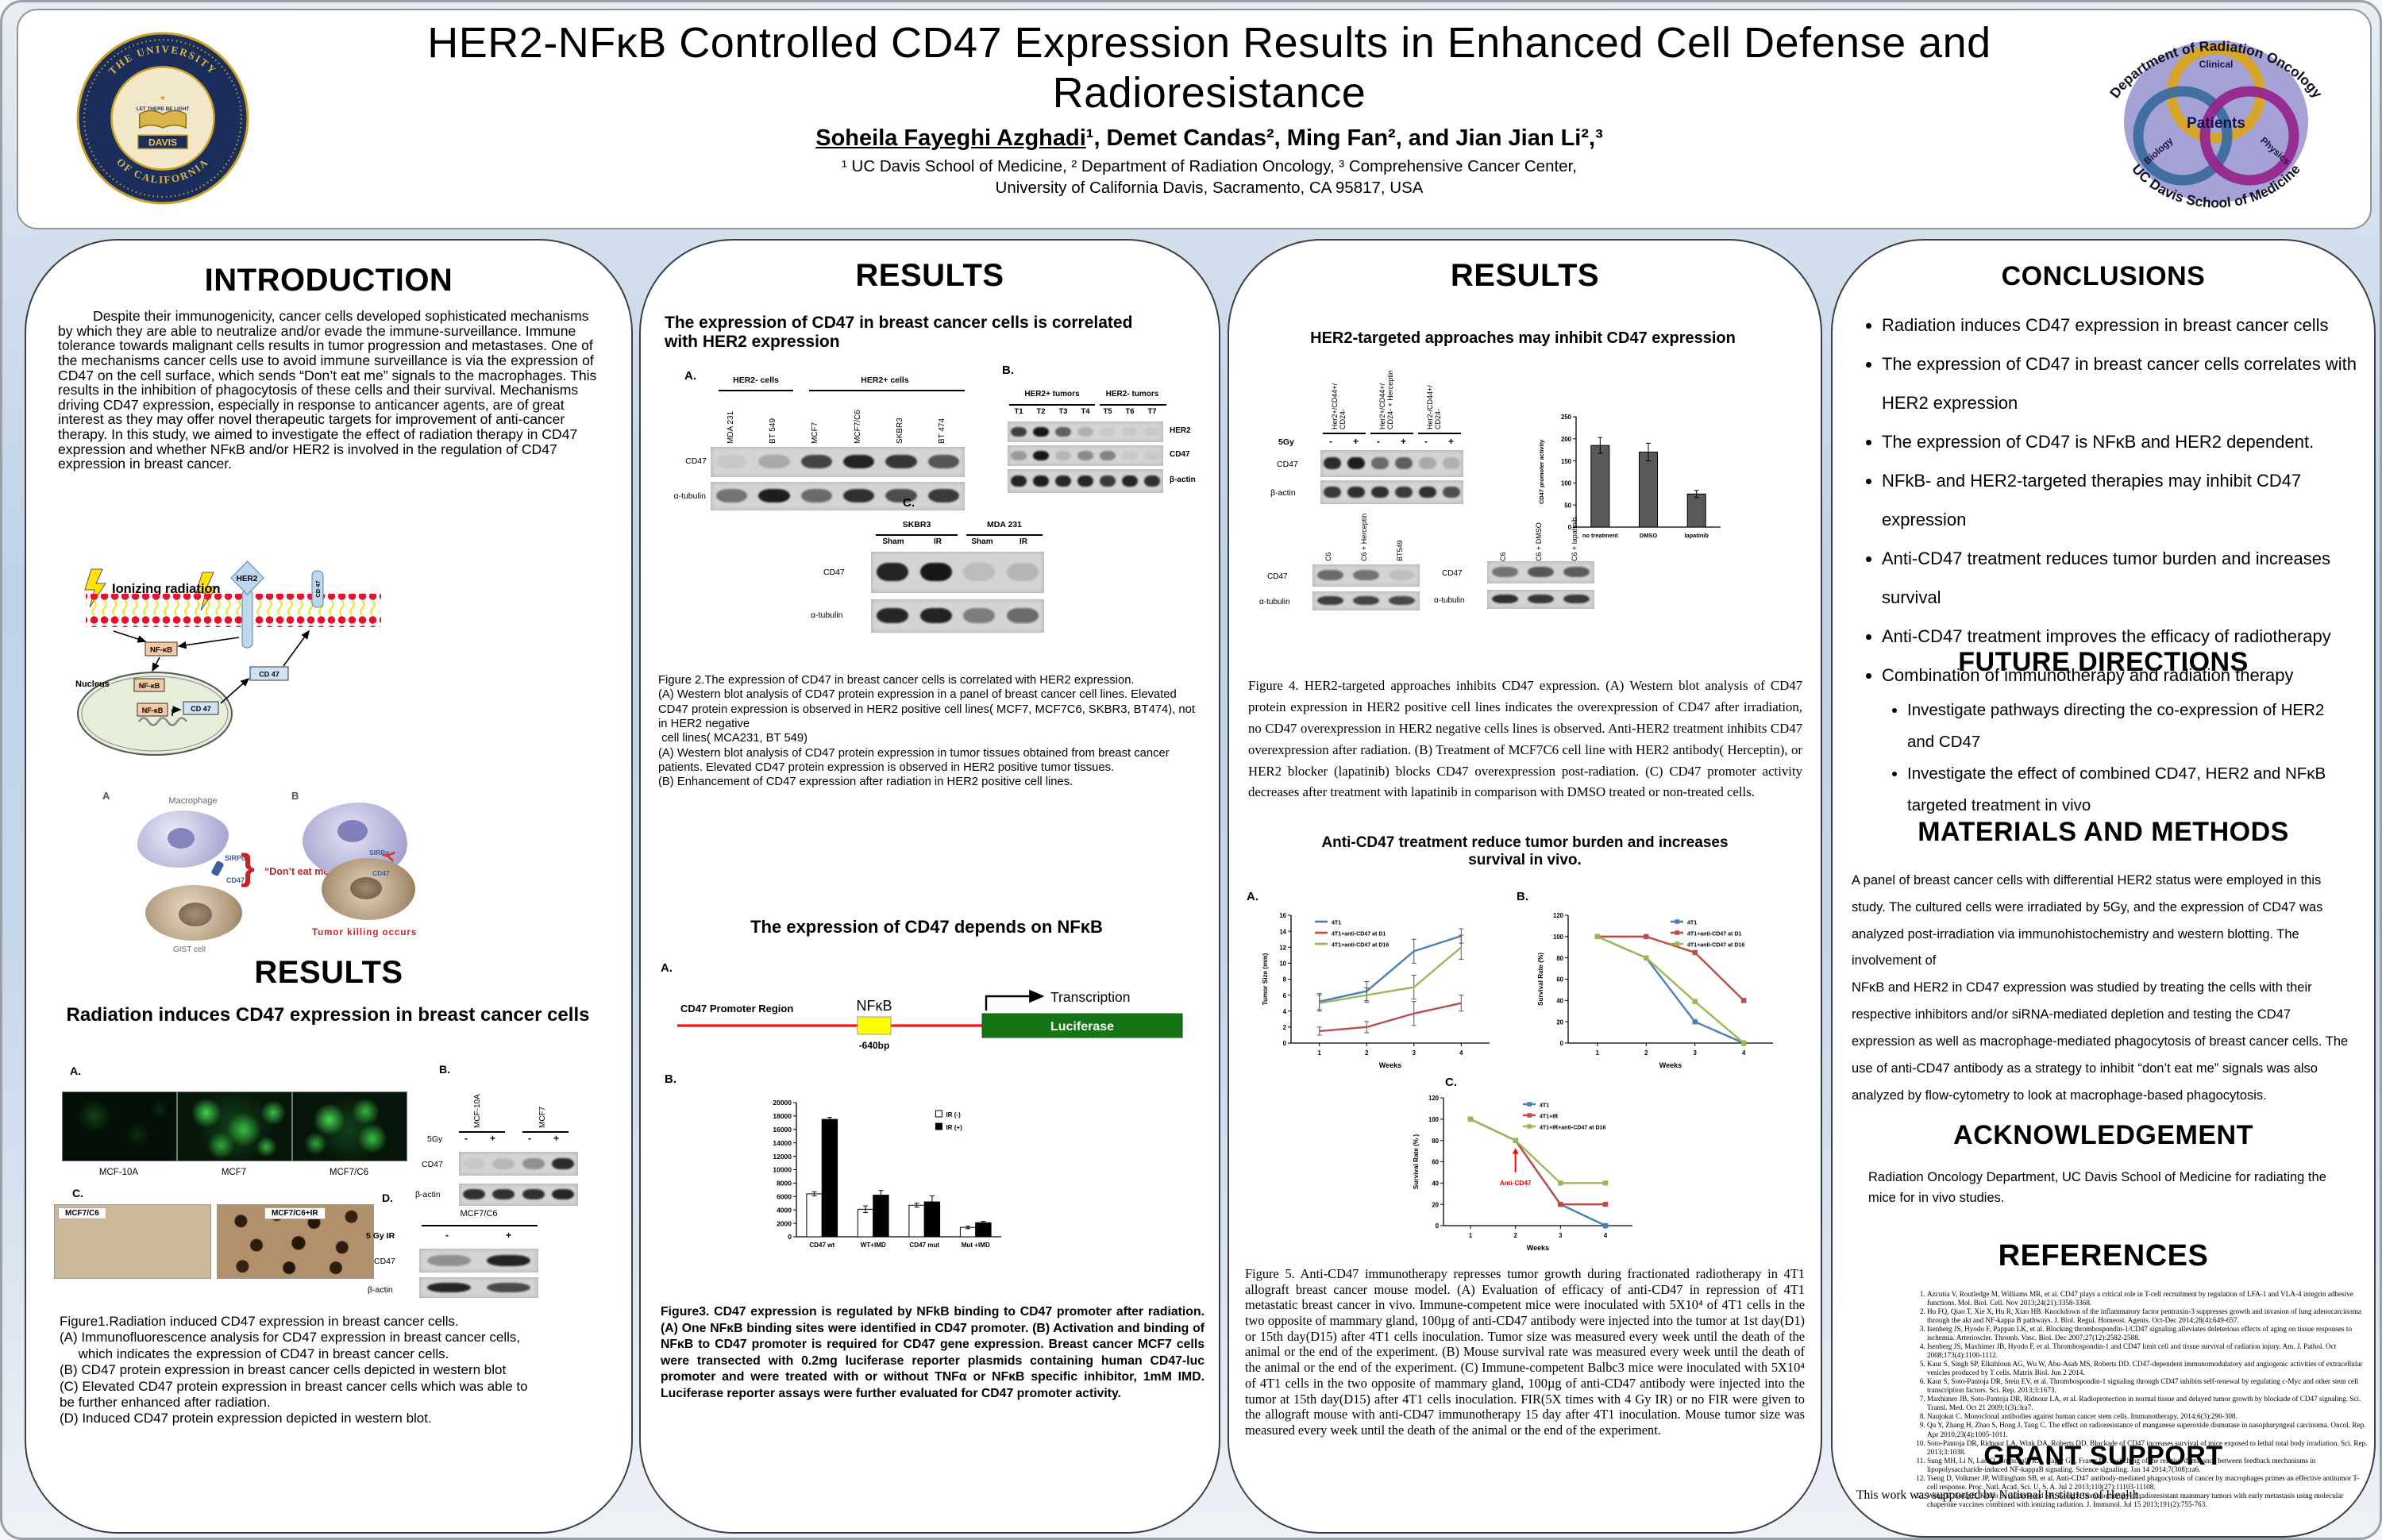 The image size is (2382, 1540). What do you see at coordinates (1339, 406) in the screenshot?
I see `lane-group-label: Her2+/CD44+/ CD24-` at bounding box center [1339, 406].